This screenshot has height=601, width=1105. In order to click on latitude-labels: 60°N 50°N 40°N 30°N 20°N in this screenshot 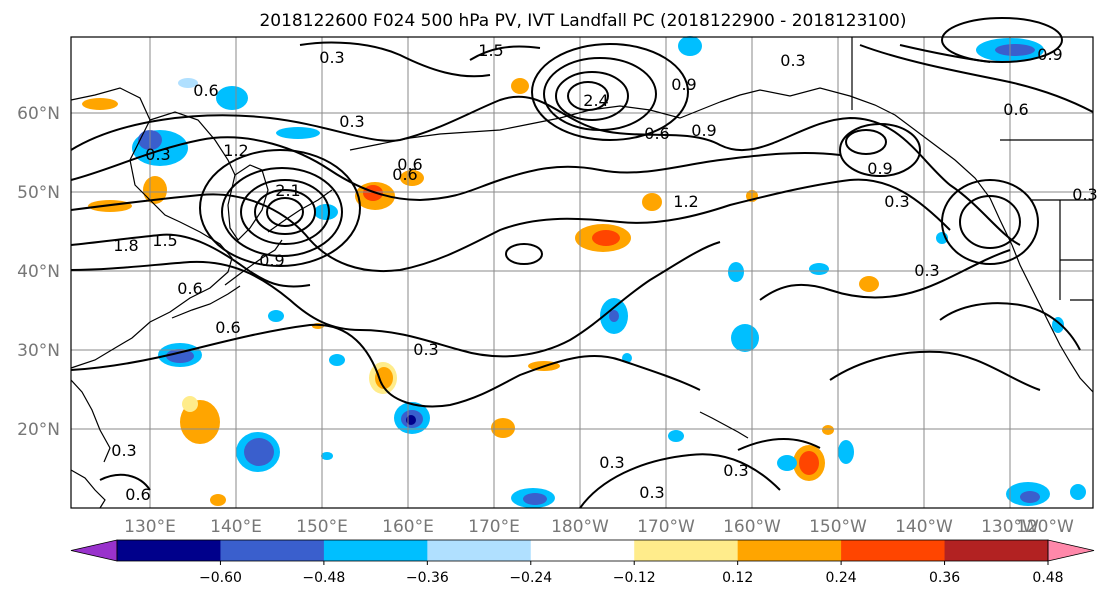, I will do `click(38, 272)`.